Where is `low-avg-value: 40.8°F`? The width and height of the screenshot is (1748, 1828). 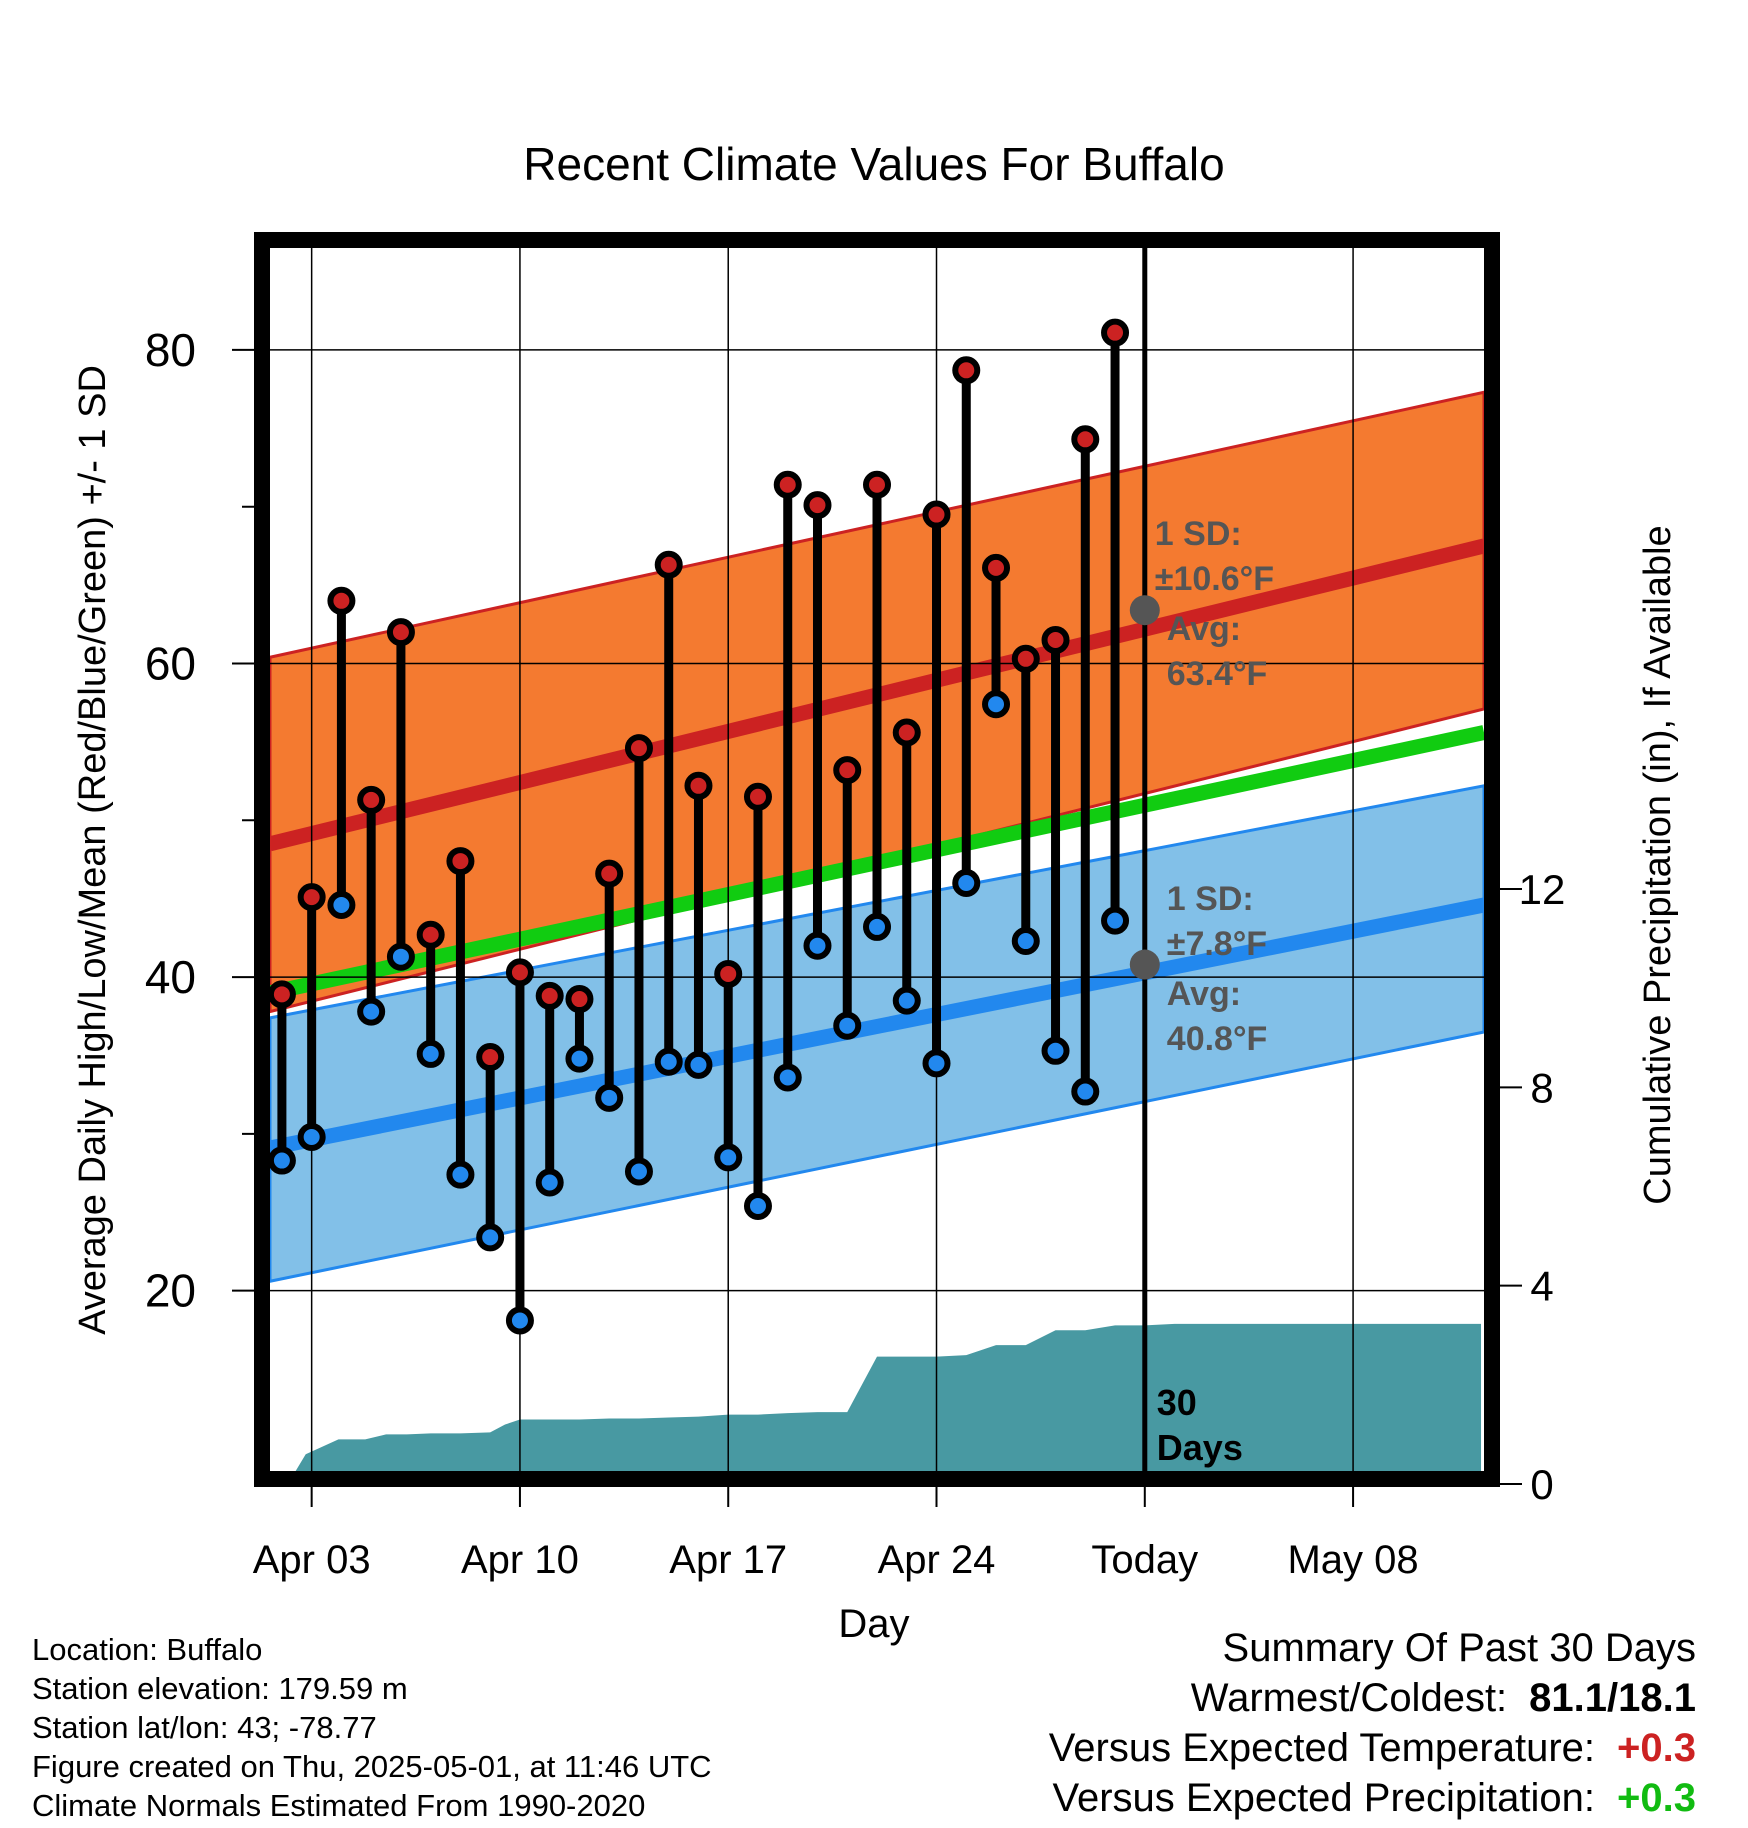 low-avg-value: 40.8°F is located at coordinates (1217, 1039).